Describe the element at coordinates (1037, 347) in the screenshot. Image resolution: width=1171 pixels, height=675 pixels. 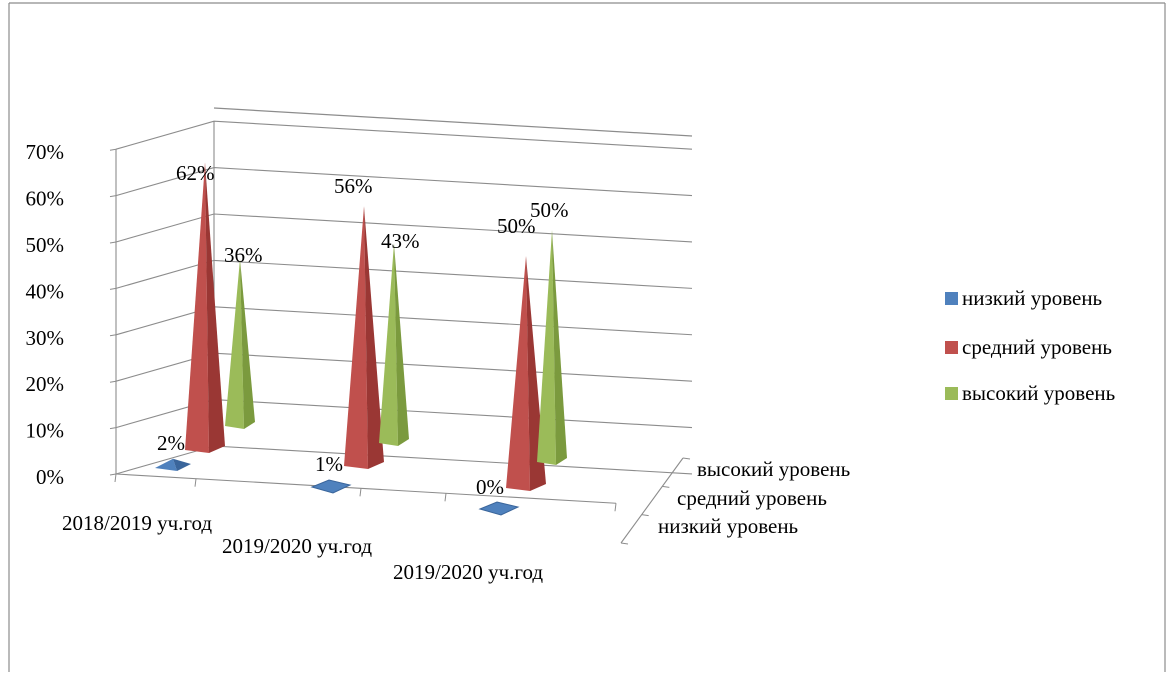
I see `legend-label: средний уровень` at that location.